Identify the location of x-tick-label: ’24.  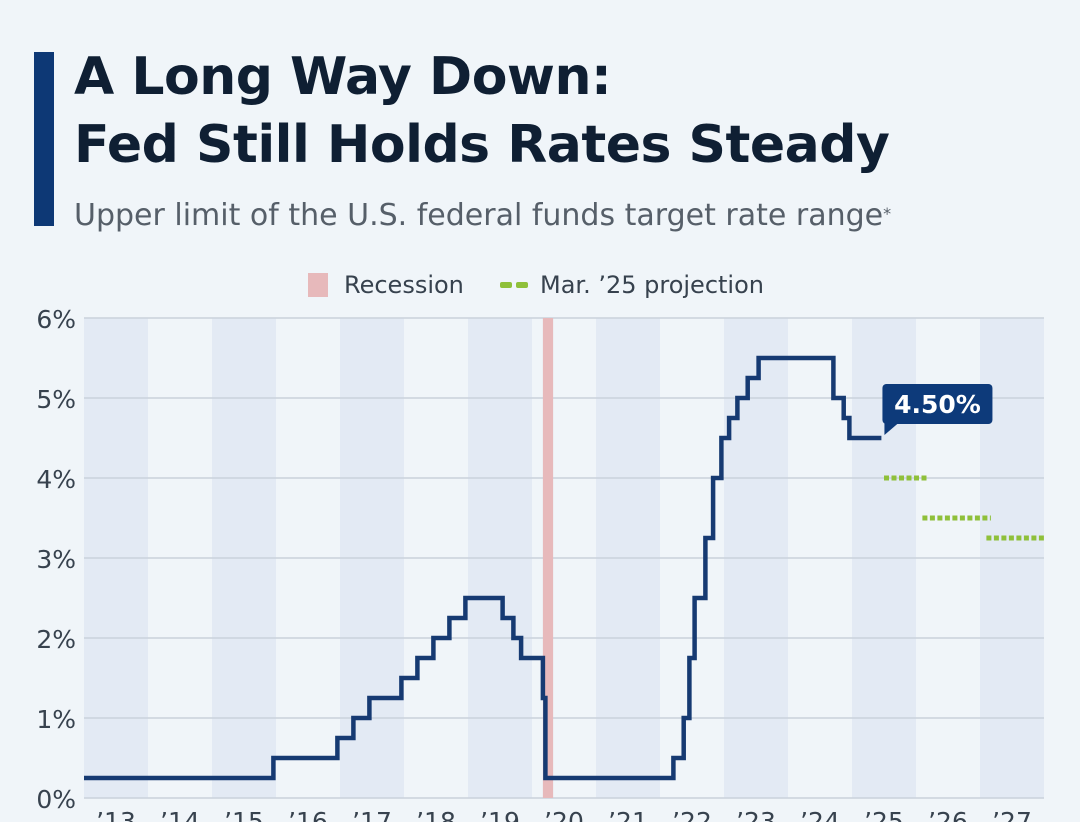
(820, 814).